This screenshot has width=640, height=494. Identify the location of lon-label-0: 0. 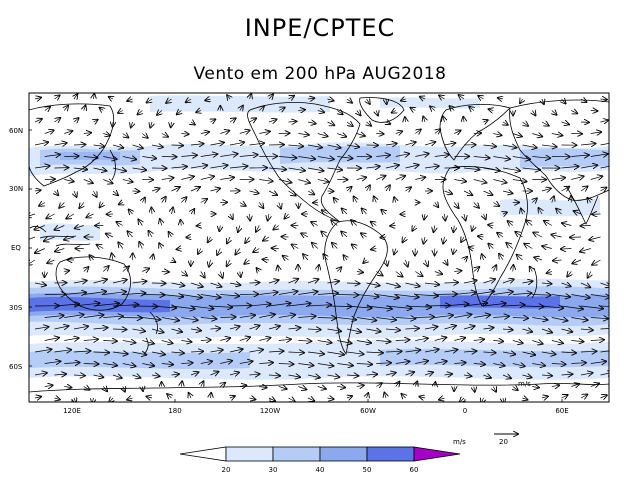
(465, 411).